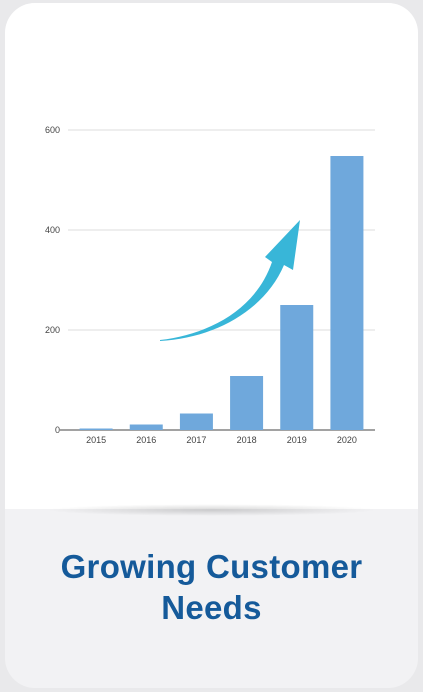 The image size is (423, 692). Describe the element at coordinates (96, 440) in the screenshot. I see `x-tick-label: 2015` at that location.